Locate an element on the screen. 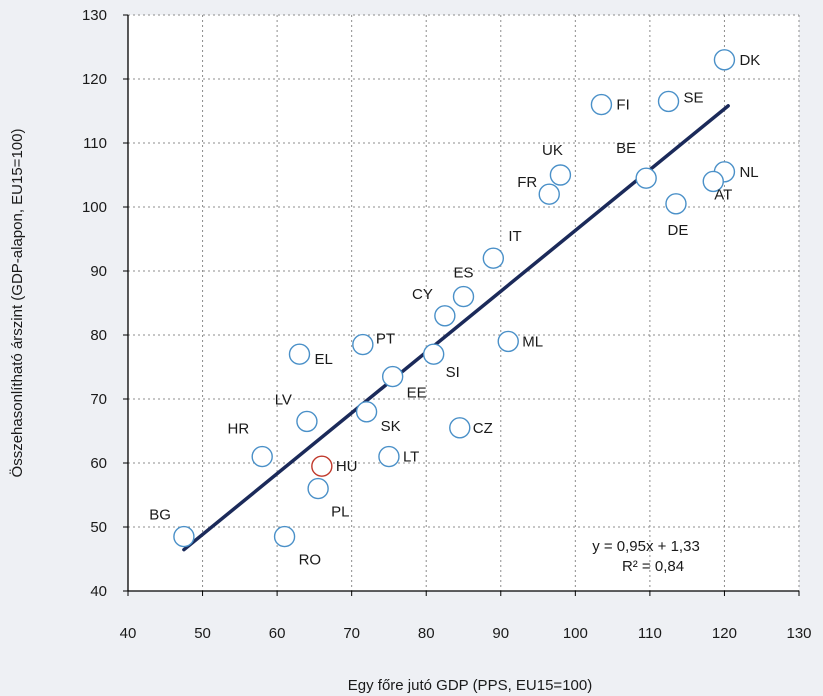  point-label-pl: PL is located at coordinates (340, 512).